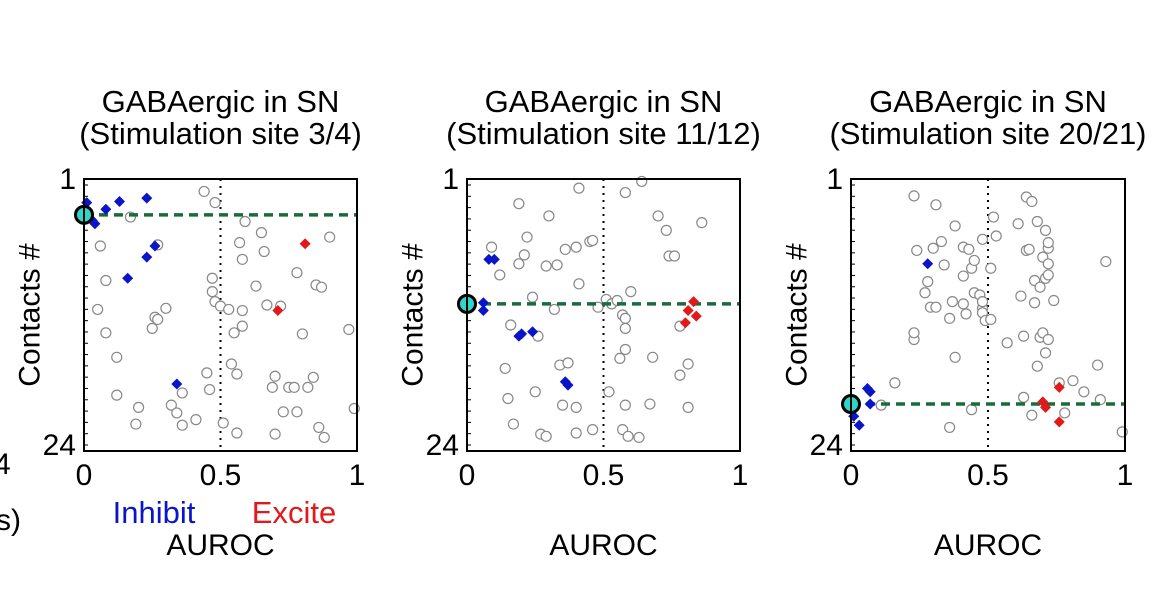 The image size is (1172, 598). I want to click on legend-excite-label: Excite, so click(294, 512).